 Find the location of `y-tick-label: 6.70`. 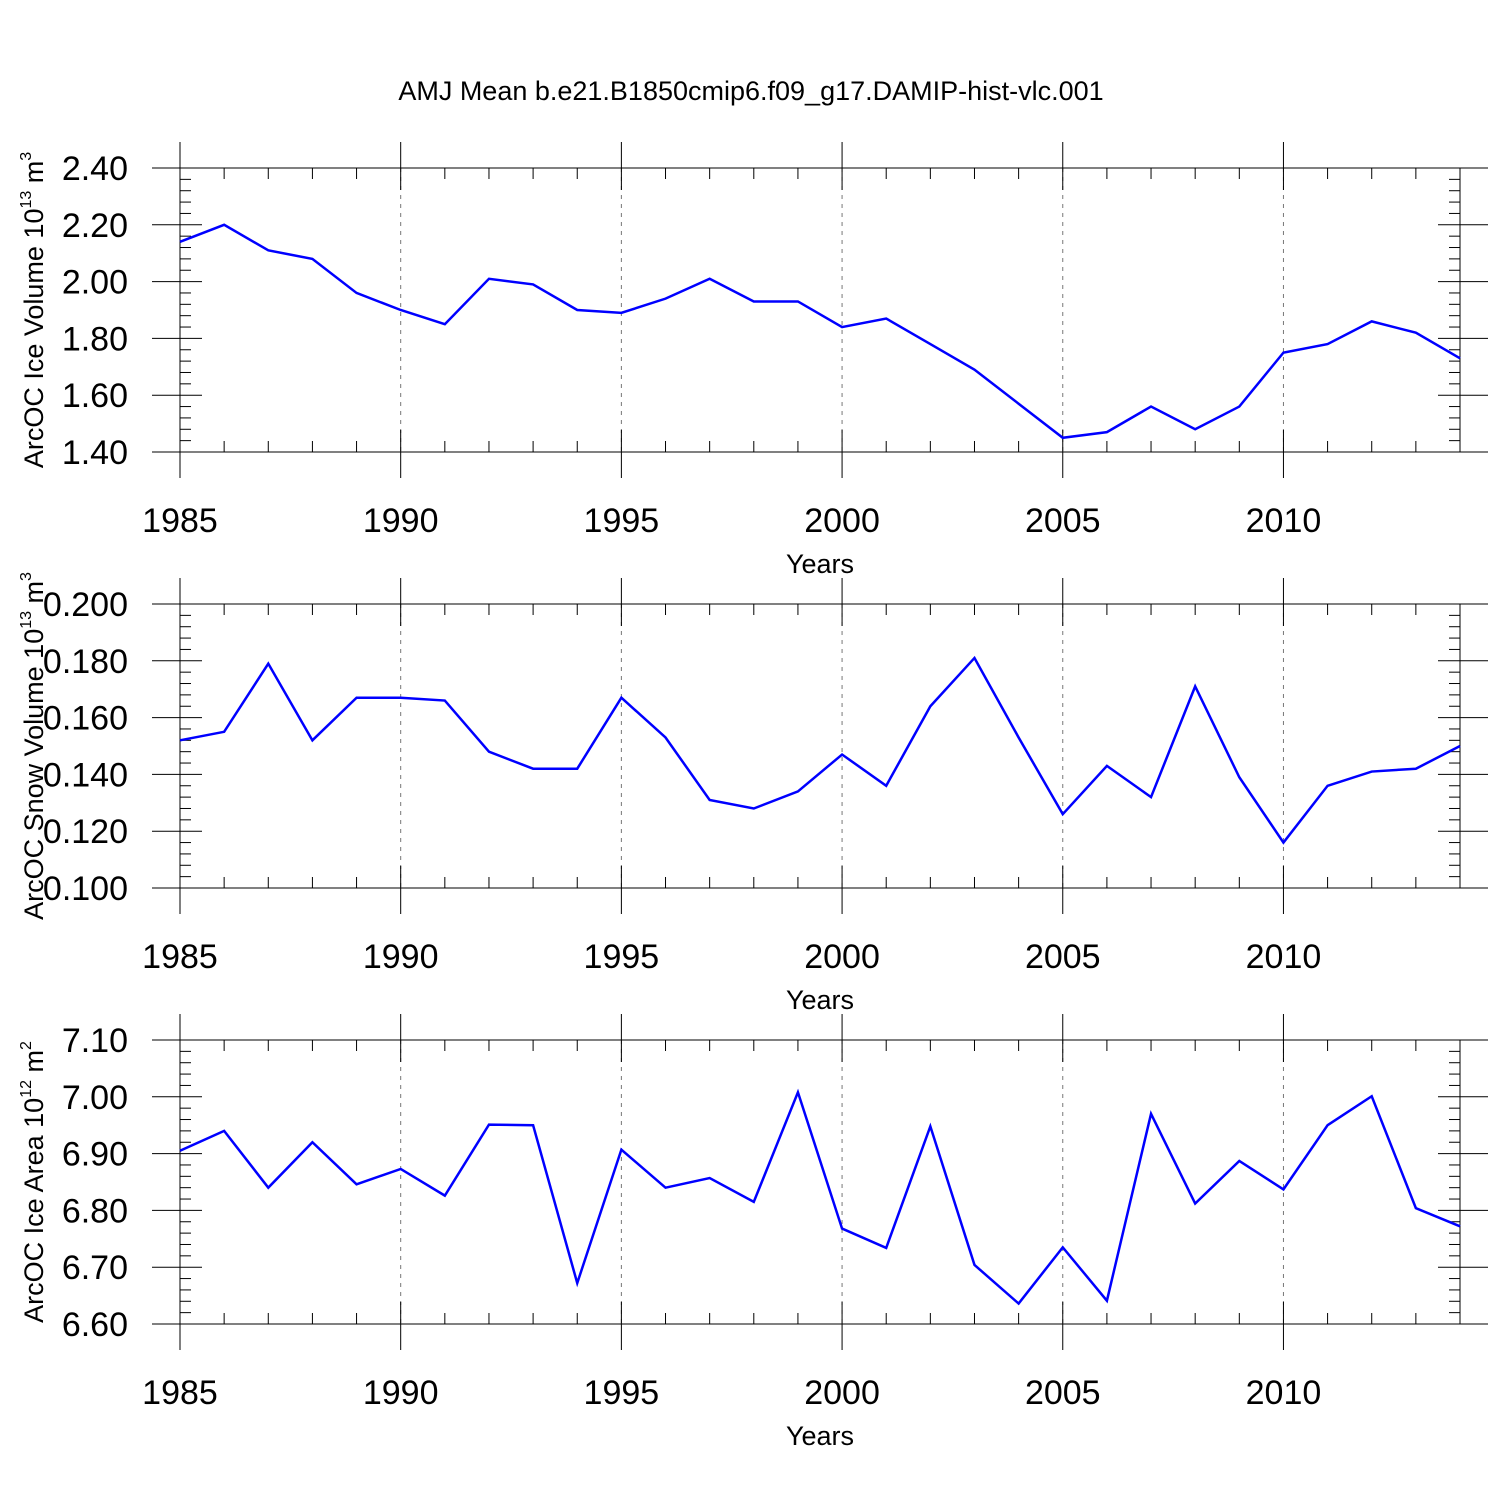

y-tick-label: 6.70 is located at coordinates (95, 1268).